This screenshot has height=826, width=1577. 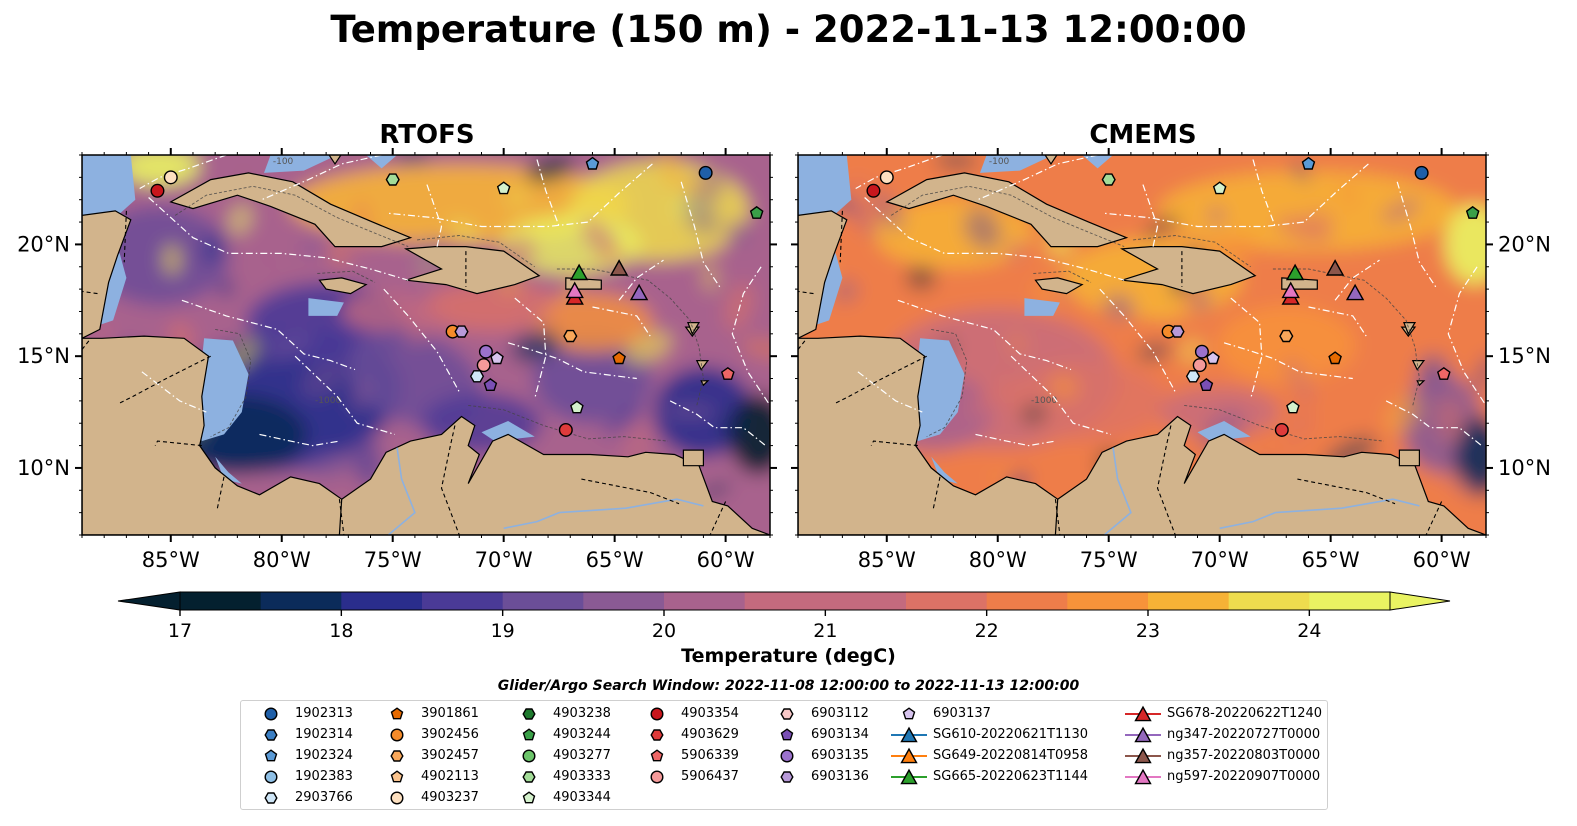 I want to click on platform-ng357-20220803T0000, so click(x=1335, y=267).